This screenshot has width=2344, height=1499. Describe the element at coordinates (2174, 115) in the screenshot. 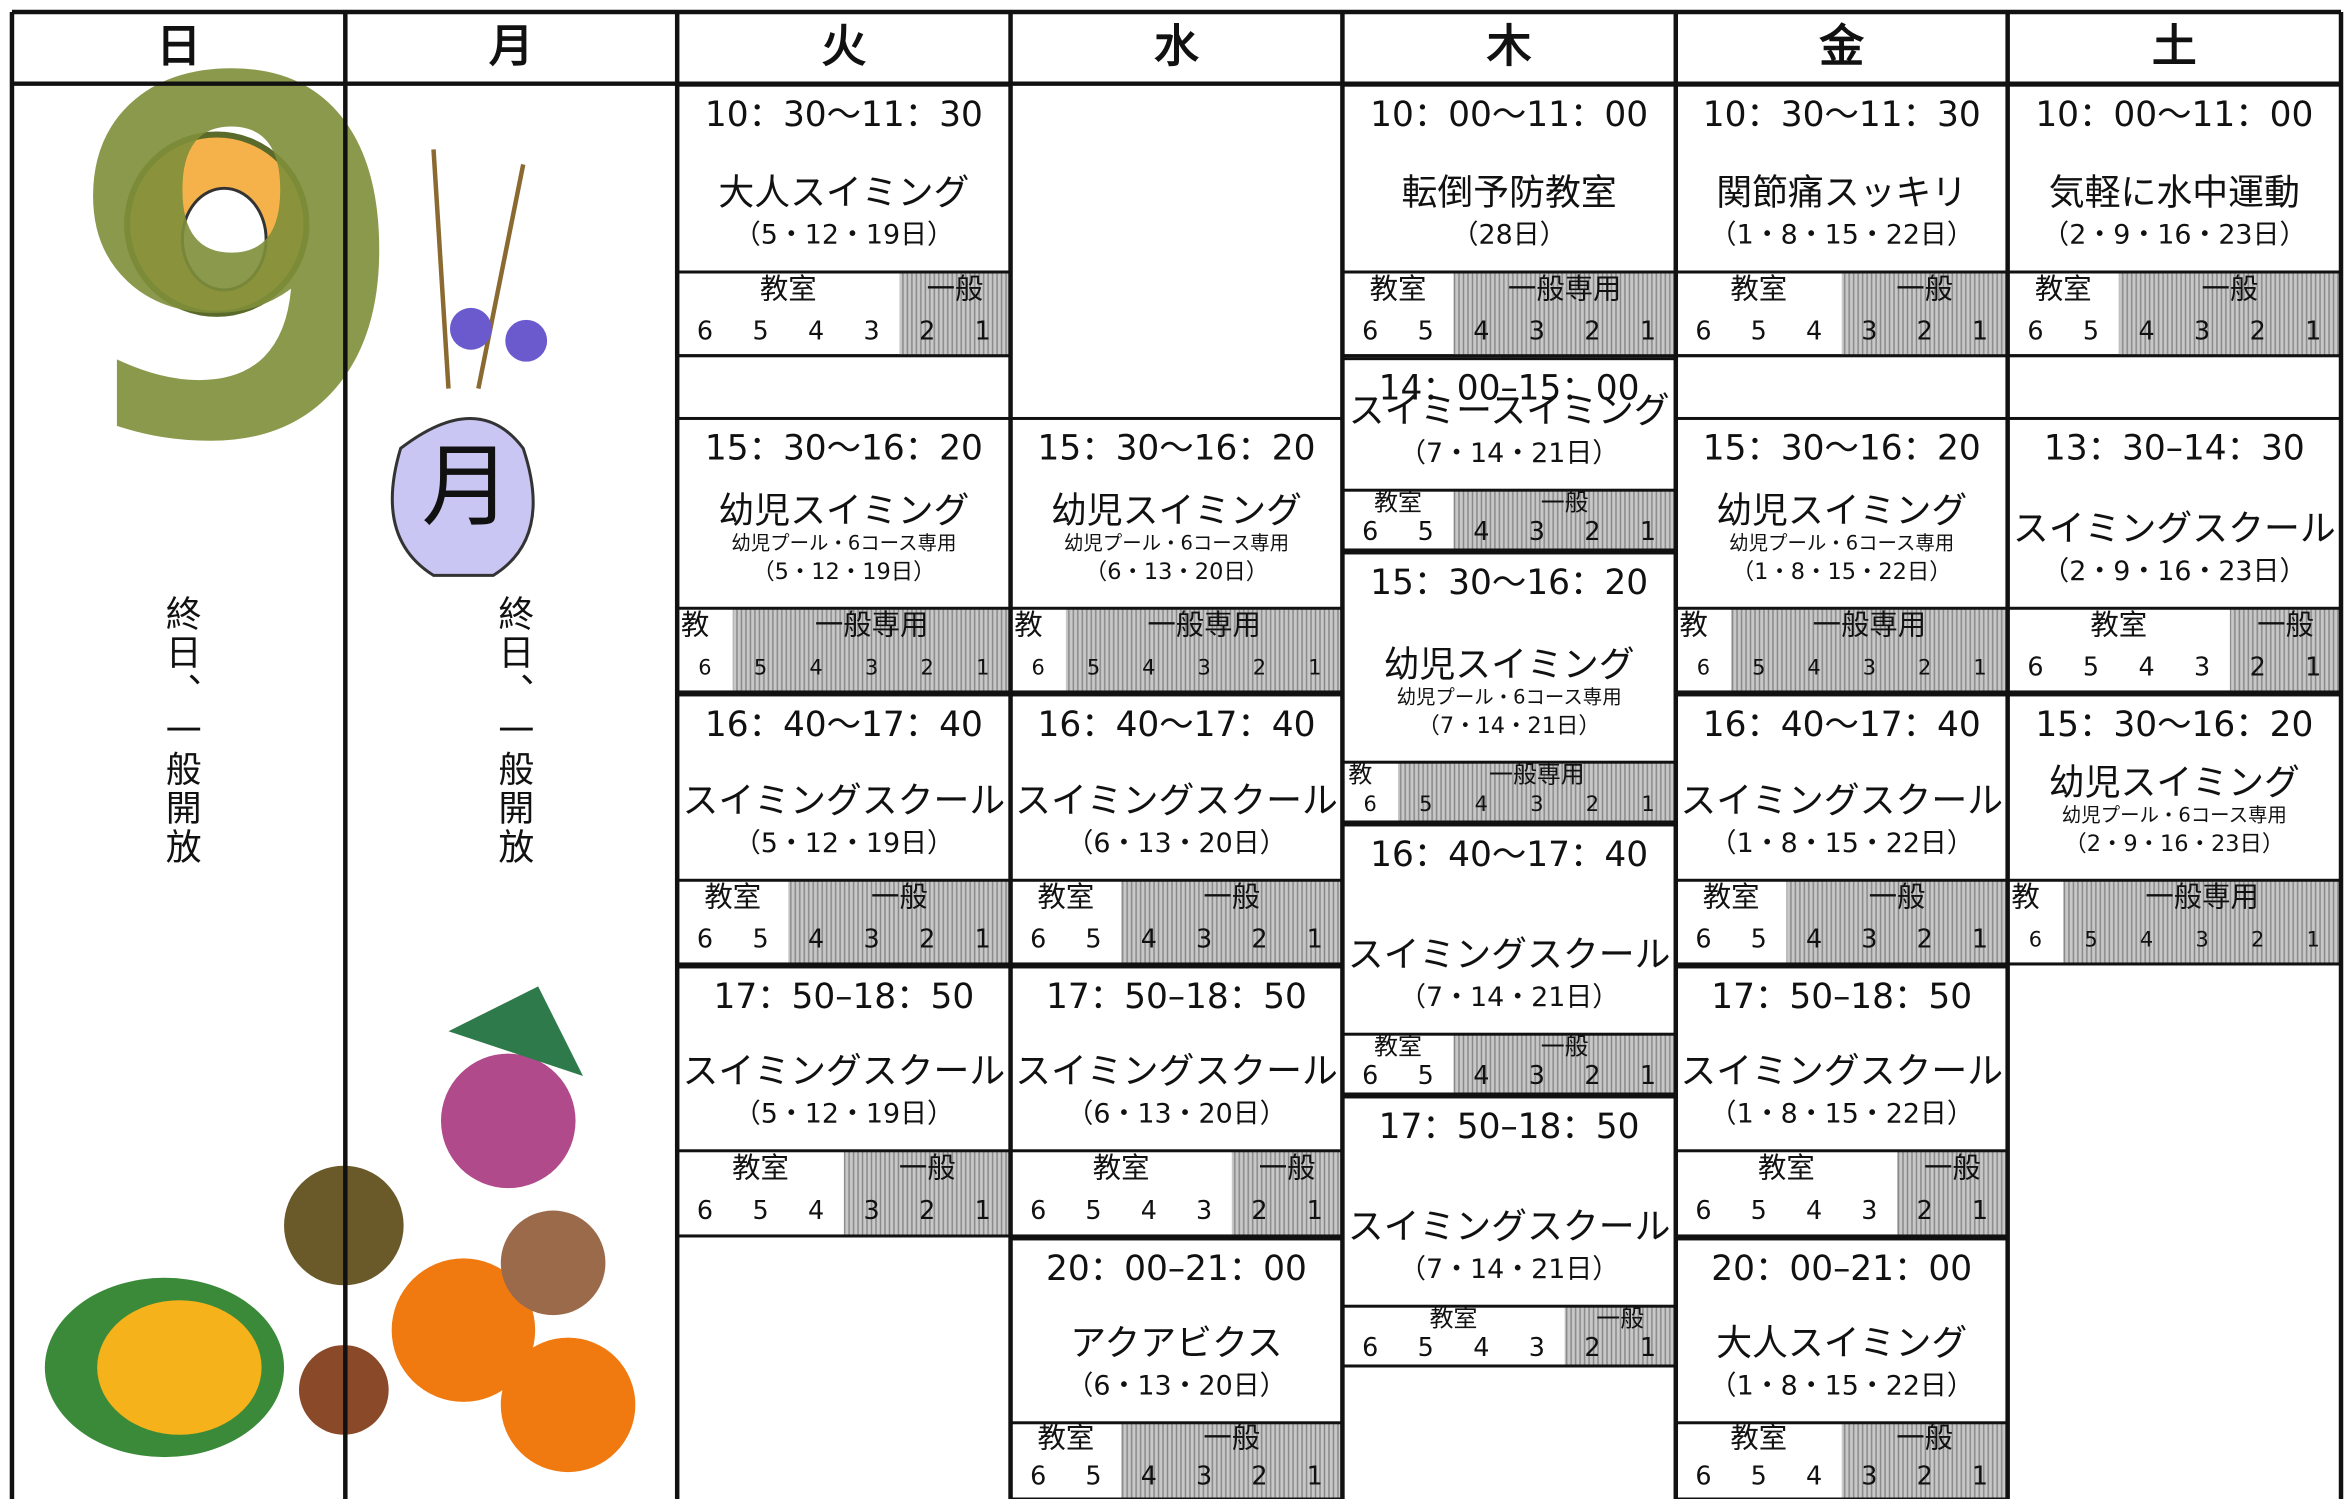

I see `session-time: 10：00～11：00` at that location.